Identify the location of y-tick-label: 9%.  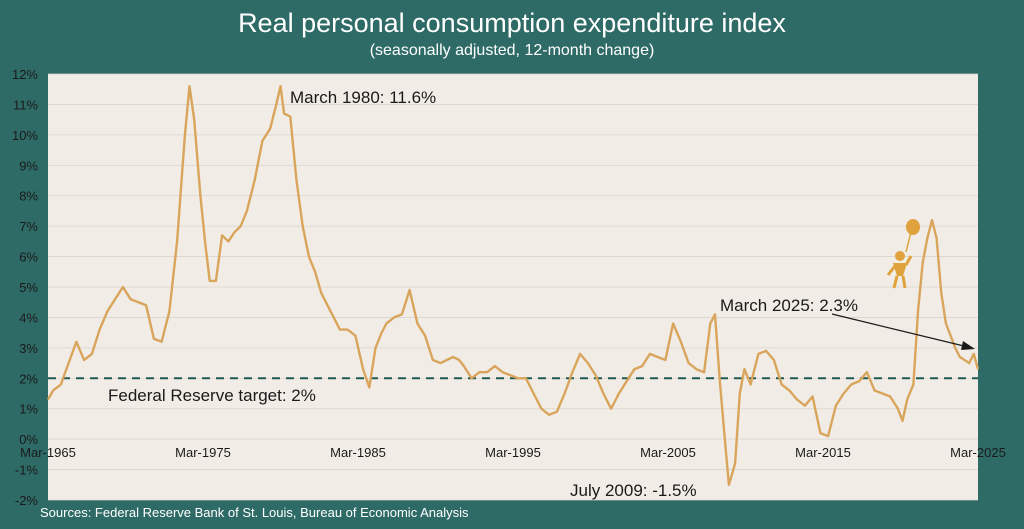
(28, 165).